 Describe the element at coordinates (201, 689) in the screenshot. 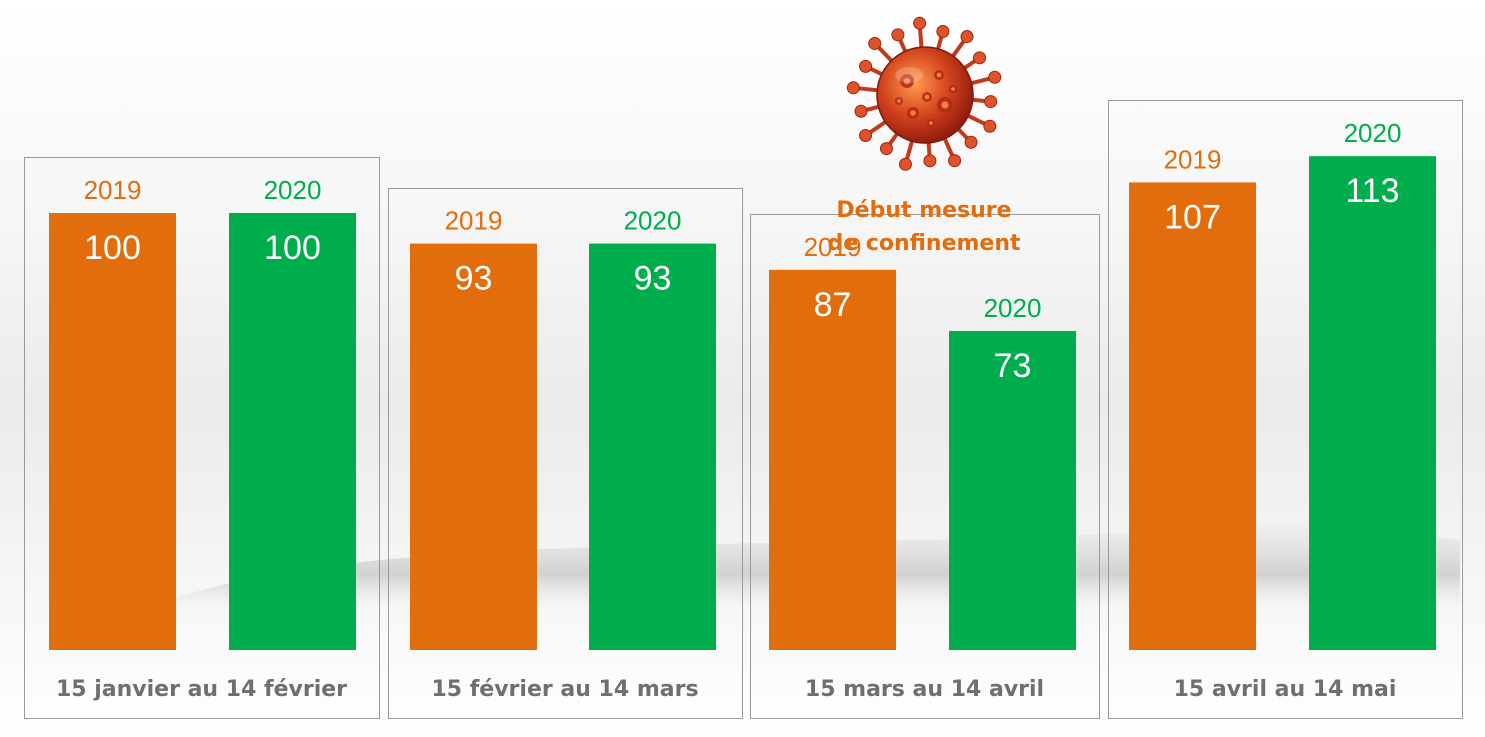

I see `category-label: 15 janvier au 14 février` at that location.